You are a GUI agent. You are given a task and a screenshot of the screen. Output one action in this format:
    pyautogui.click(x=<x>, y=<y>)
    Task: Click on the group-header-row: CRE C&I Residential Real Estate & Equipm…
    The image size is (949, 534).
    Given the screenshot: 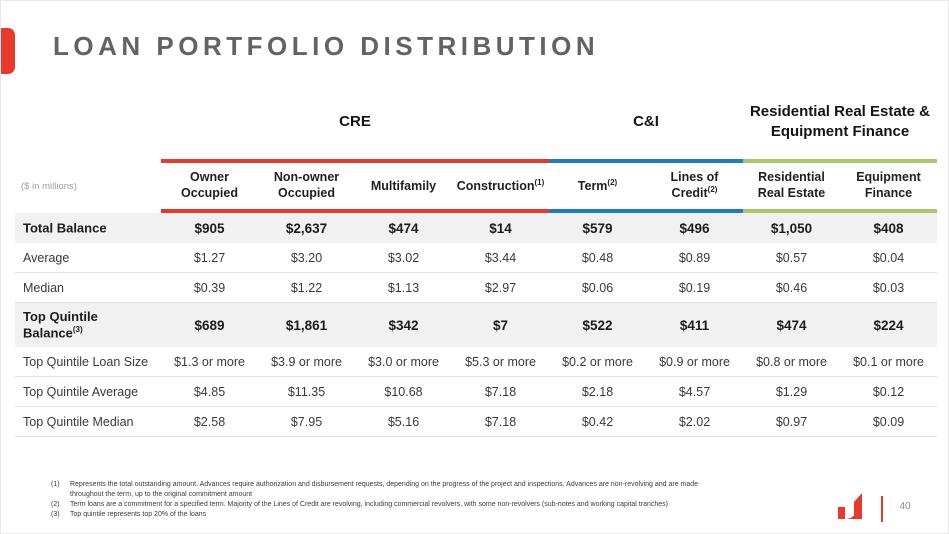 What is the action you would take?
    pyautogui.click(x=476, y=121)
    